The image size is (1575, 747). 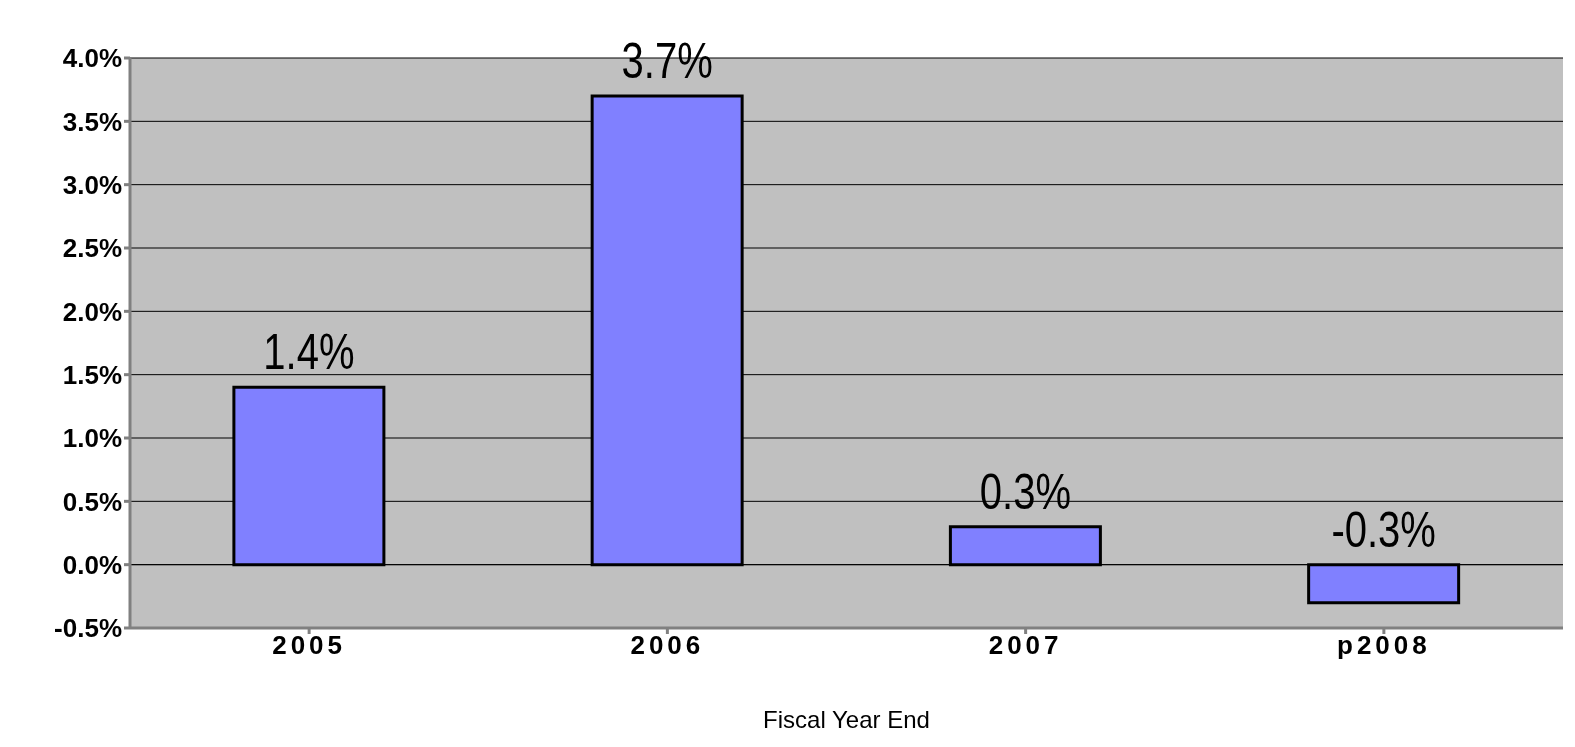 I want to click on y-tick-label: 2.0%, so click(x=92, y=311).